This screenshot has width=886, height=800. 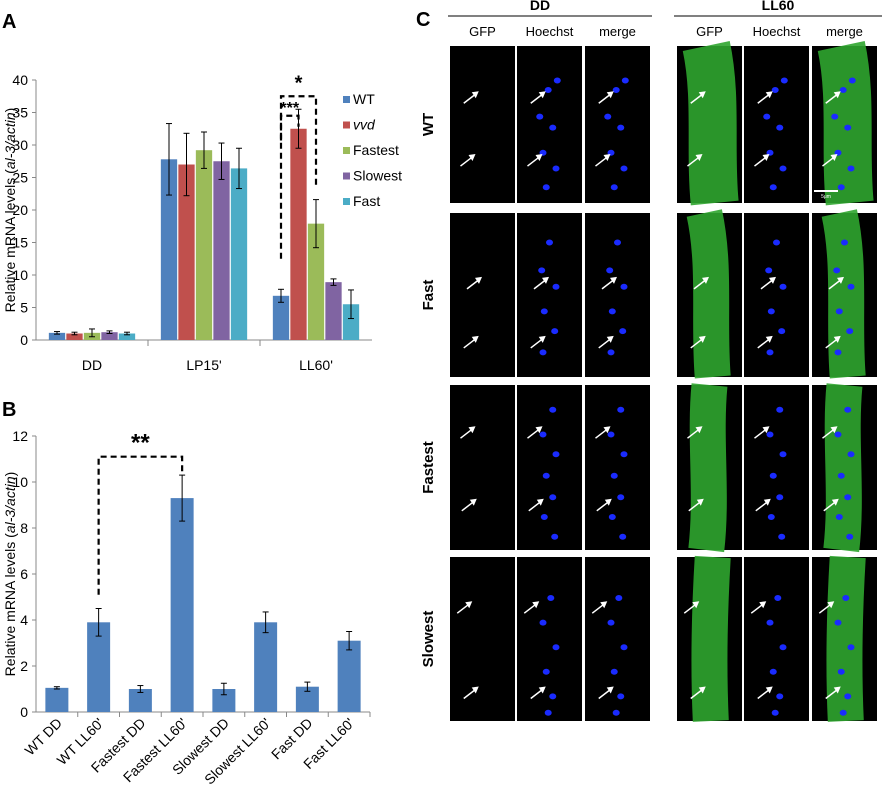 What do you see at coordinates (540, 6) in the screenshot?
I see `group-heading-dd: DD` at bounding box center [540, 6].